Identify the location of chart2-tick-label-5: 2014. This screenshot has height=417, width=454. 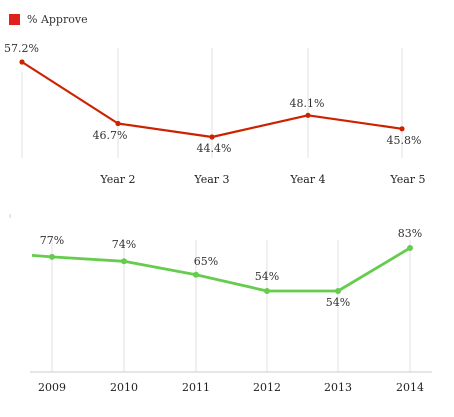
(410, 387).